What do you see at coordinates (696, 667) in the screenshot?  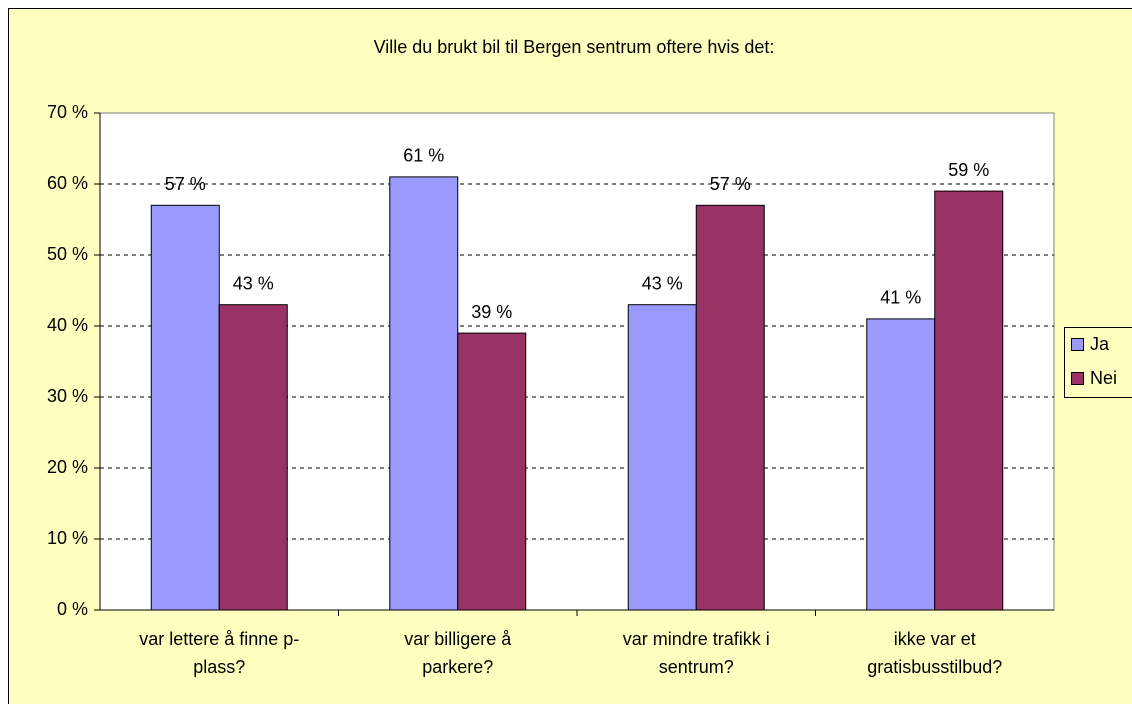 I see `x-tick-line: sentrum?` at bounding box center [696, 667].